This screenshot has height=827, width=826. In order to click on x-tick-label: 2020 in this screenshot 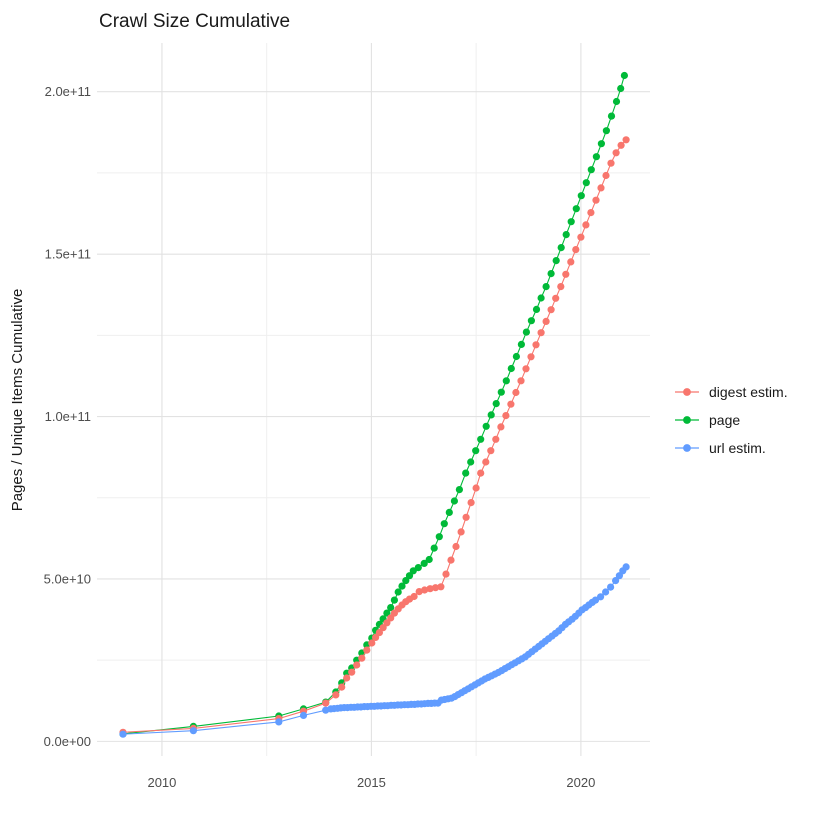, I will do `click(580, 782)`.